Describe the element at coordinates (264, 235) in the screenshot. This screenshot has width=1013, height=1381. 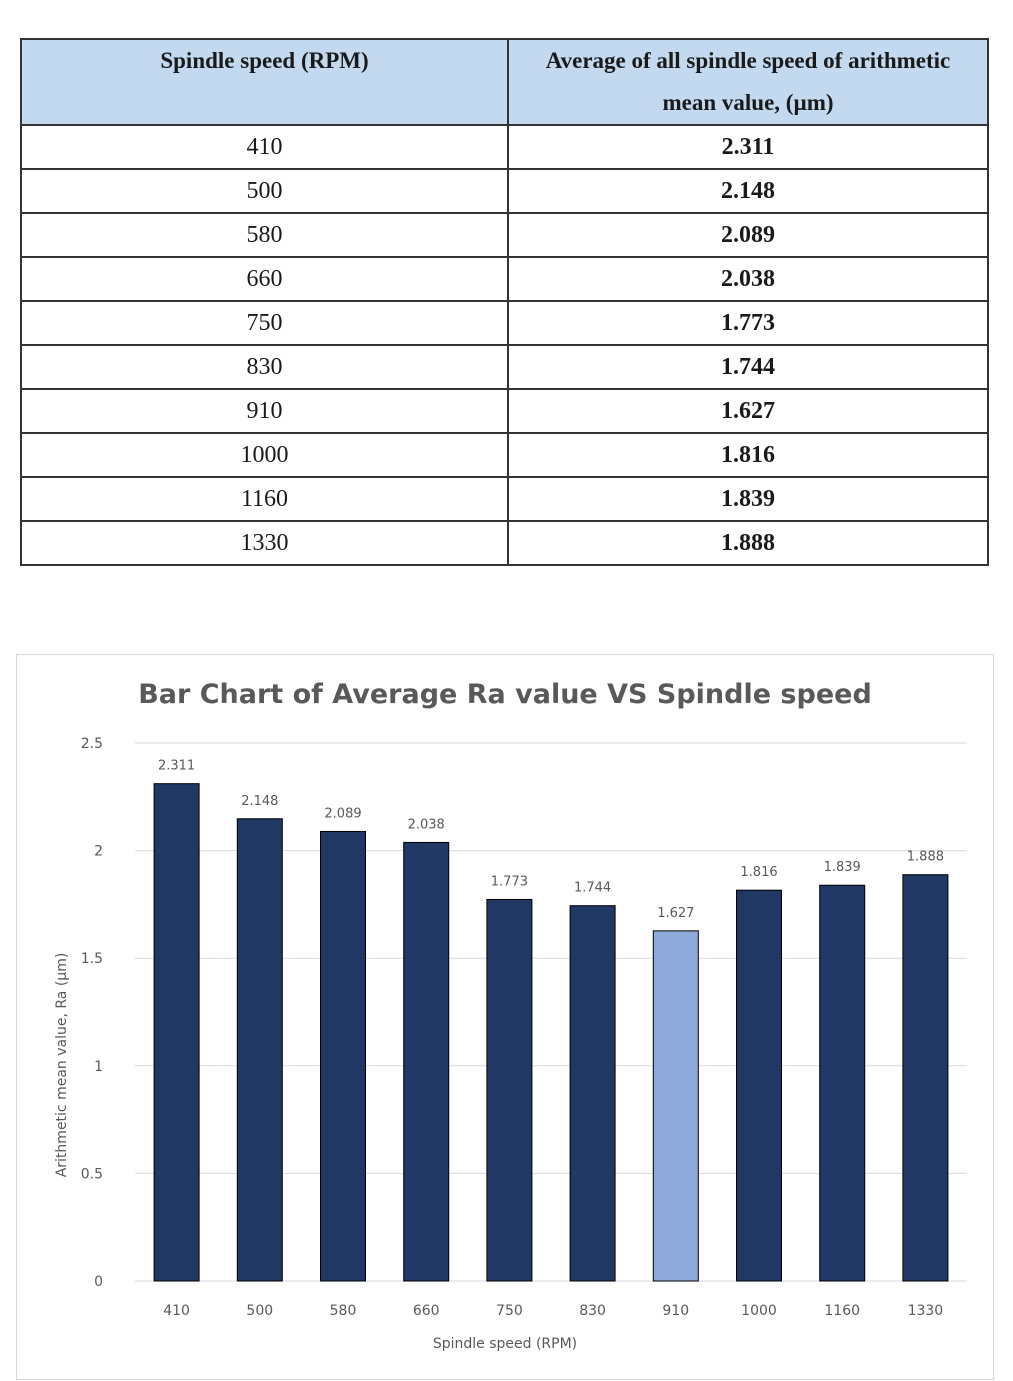
I see `cell-spindle-speed: 580` at that location.